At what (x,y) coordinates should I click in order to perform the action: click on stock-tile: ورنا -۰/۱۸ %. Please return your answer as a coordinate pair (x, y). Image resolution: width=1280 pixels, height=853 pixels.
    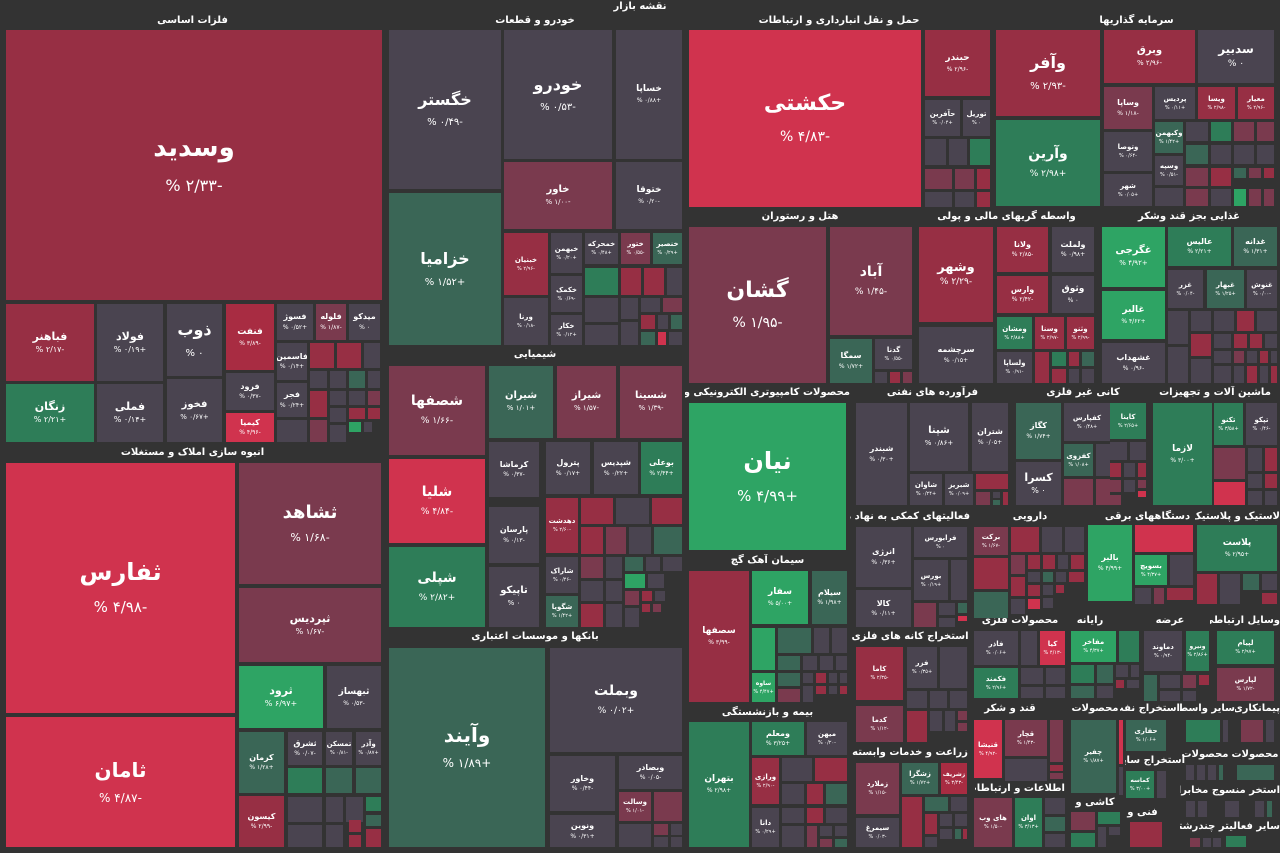
    Looking at the image, I should click on (526, 321).